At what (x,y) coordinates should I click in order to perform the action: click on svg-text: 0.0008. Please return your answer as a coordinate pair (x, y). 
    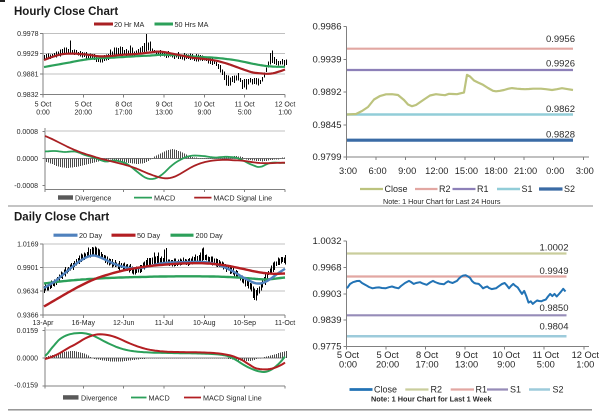
    Looking at the image, I should click on (28, 132).